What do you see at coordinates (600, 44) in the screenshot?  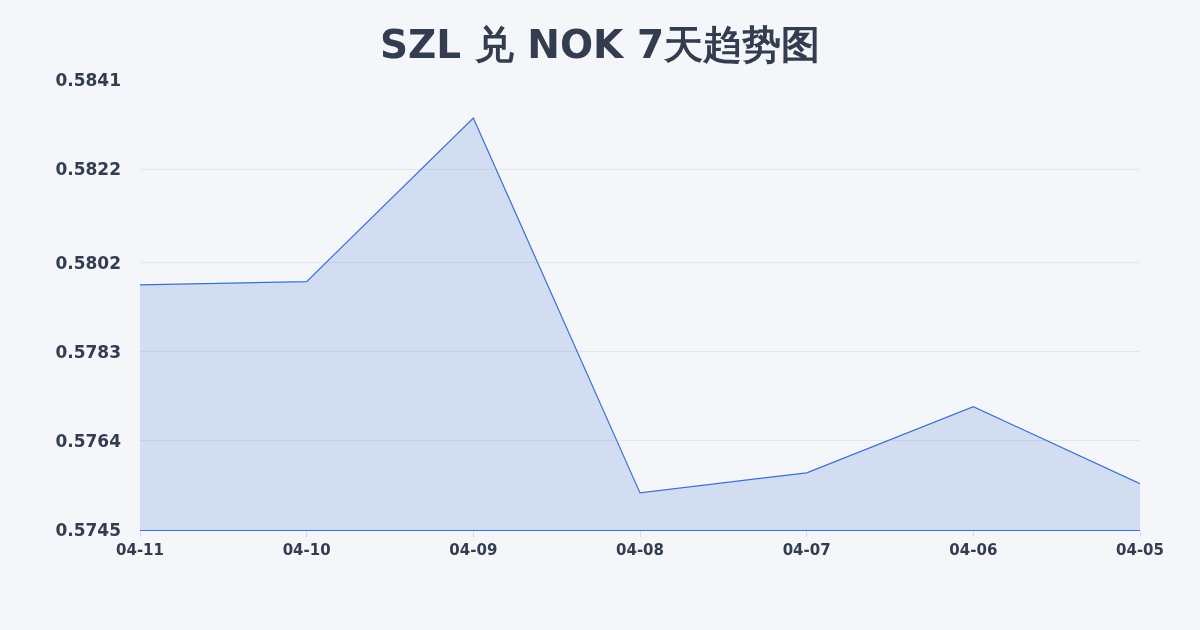 I see `chart-title: SZL 兑 NOK 7天趋势图` at bounding box center [600, 44].